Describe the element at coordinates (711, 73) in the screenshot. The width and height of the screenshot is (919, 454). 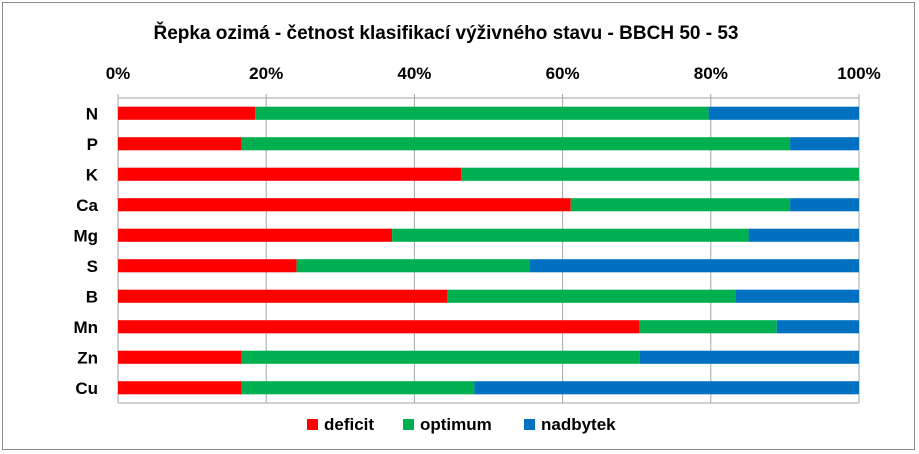
I see `x-tick-label: 80%` at that location.